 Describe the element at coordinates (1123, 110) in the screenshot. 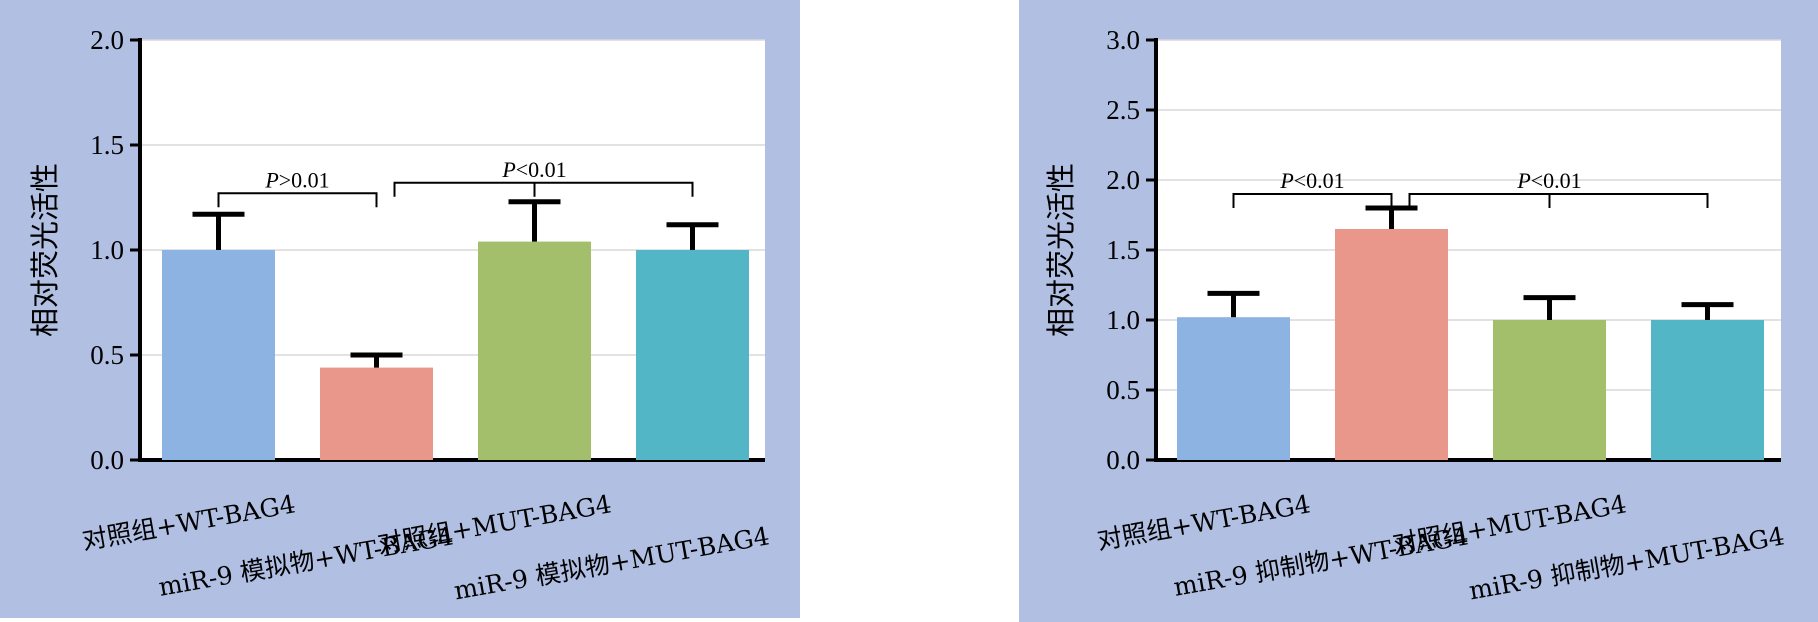

I see `y-tick-label: 2.5` at that location.